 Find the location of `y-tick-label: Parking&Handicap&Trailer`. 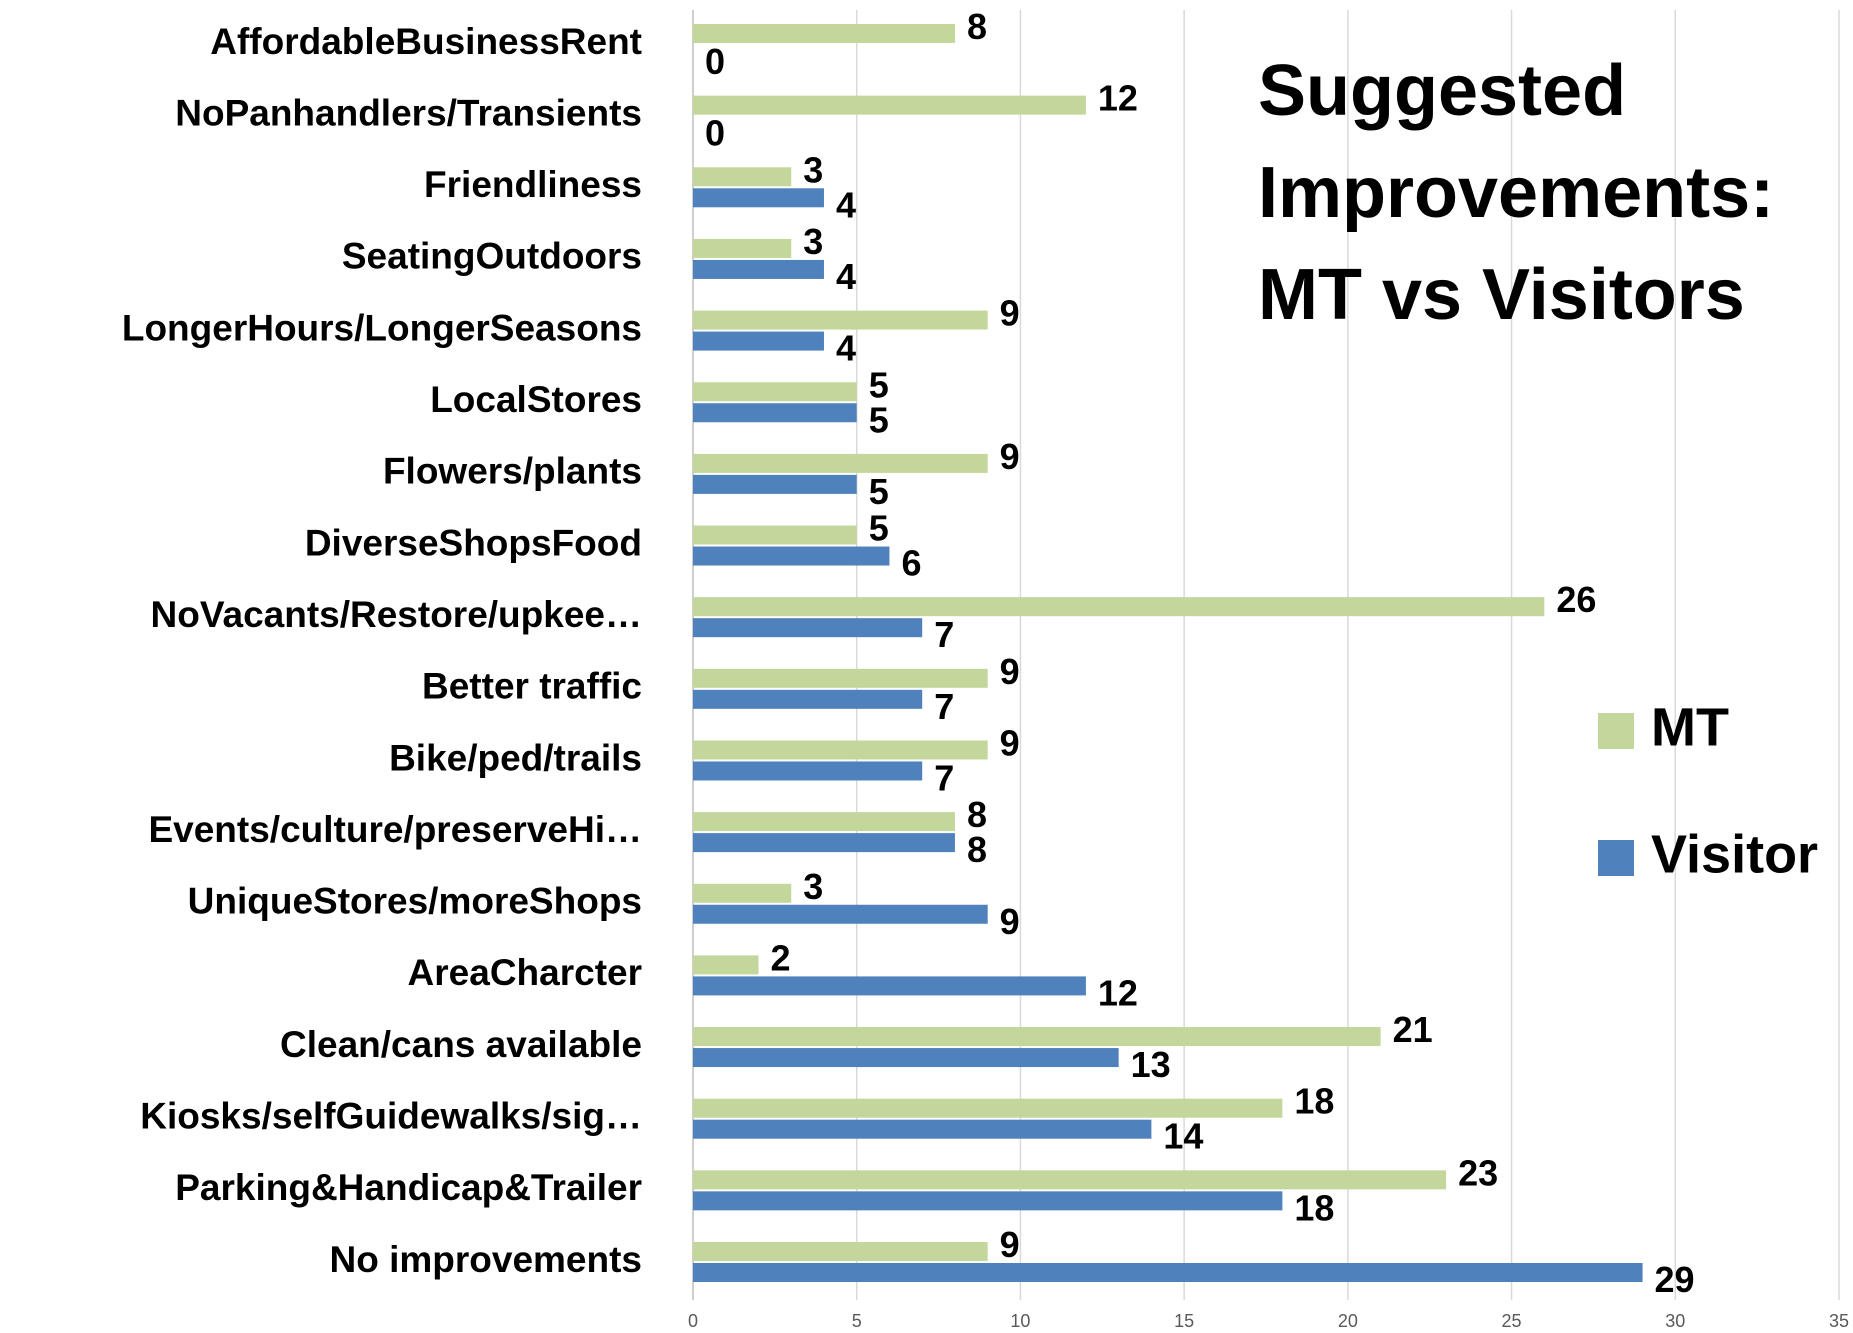

y-tick-label: Parking&Handicap&Trailer is located at coordinates (408, 1187).